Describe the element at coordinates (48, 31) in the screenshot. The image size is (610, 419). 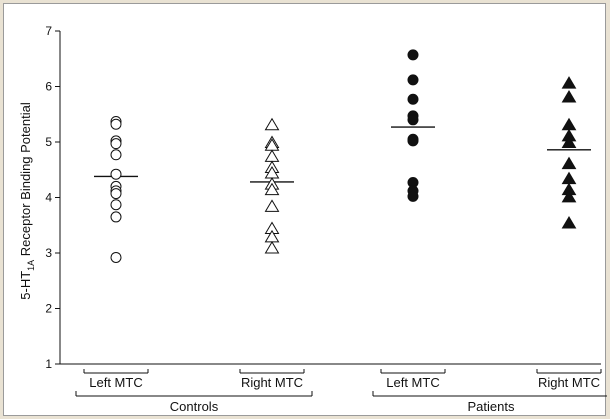
I see `y-tick-label: 7` at that location.